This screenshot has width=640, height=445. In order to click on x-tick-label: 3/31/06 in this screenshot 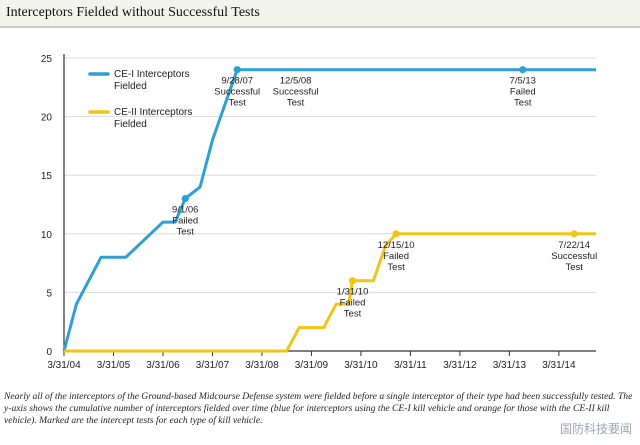, I will do `click(163, 365)`.